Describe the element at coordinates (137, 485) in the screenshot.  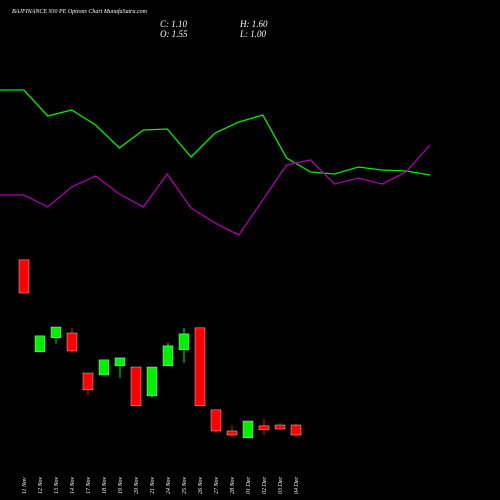
I see `x-tick-label: 20 Nov` at that location.